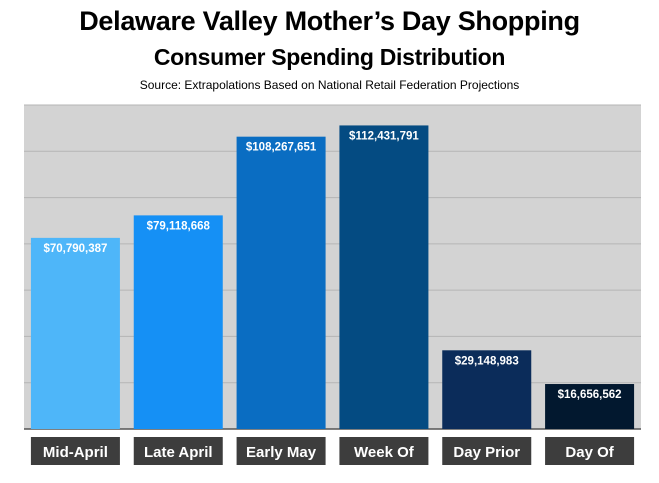 The height and width of the screenshot is (483, 659). What do you see at coordinates (384, 277) in the screenshot?
I see `bar-week-of` at bounding box center [384, 277].